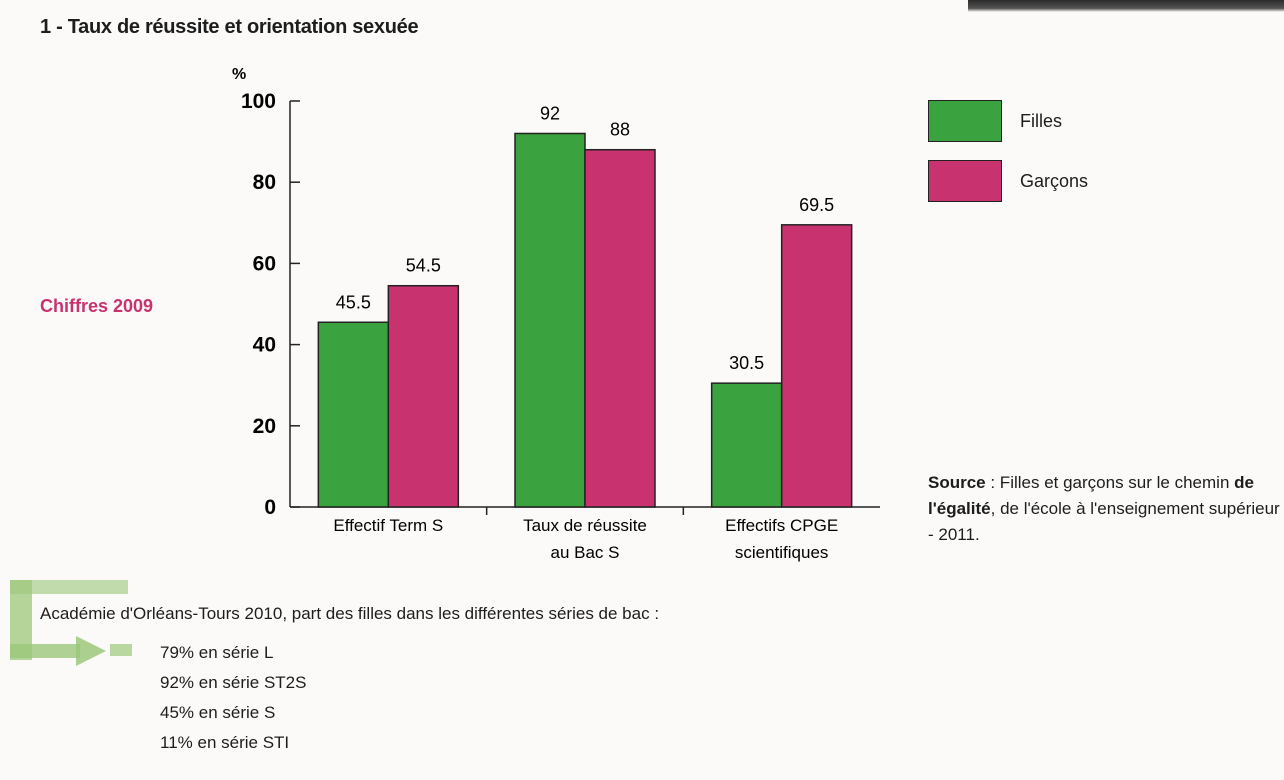 The width and height of the screenshot is (1284, 780). Describe the element at coordinates (585, 539) in the screenshot. I see `x-tick-label: Taux de réussite au Bac S` at that location.